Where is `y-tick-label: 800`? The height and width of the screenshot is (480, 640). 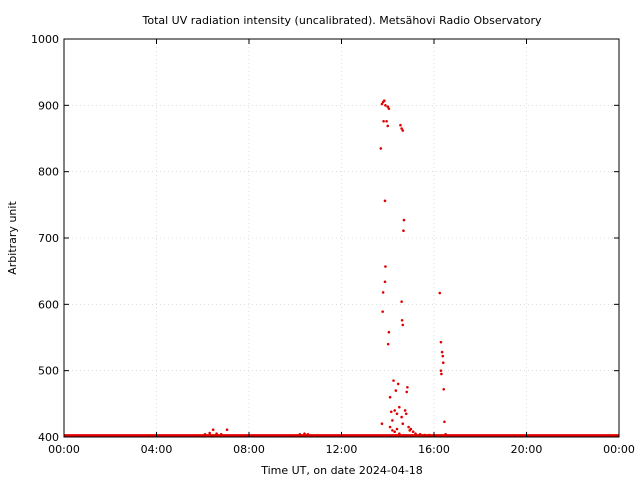
y-tick-label: 800 is located at coordinates (48, 172).